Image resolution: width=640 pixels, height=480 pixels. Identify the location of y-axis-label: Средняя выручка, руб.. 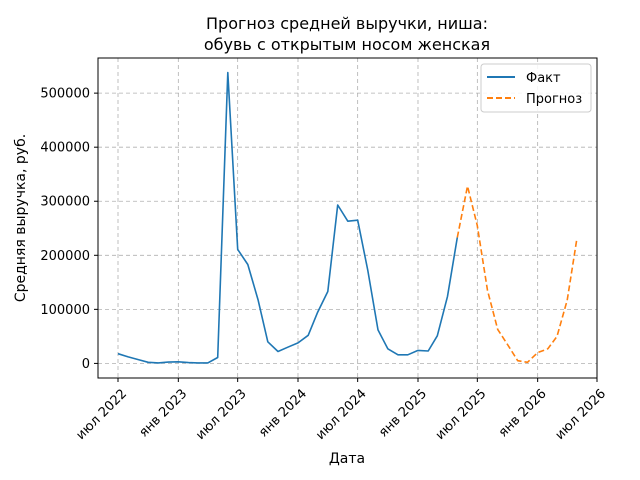
(21, 218).